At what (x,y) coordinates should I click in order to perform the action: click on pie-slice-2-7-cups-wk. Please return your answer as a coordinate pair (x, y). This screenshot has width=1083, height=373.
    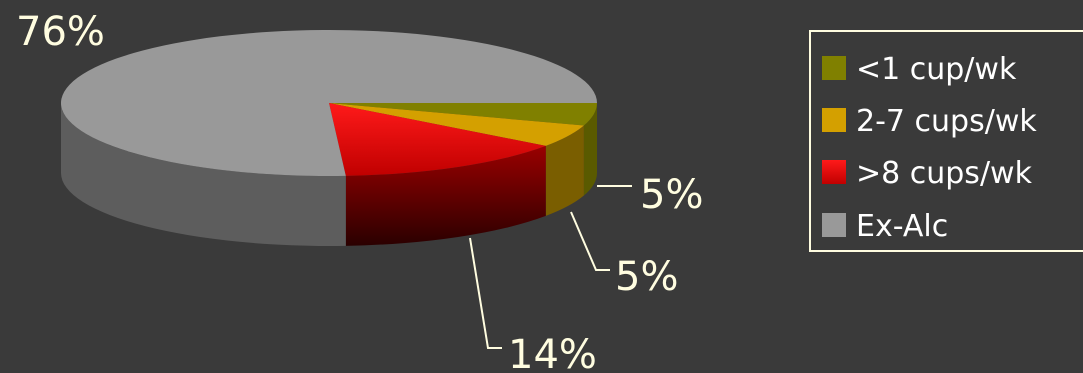
    Looking at the image, I should click on (456, 124).